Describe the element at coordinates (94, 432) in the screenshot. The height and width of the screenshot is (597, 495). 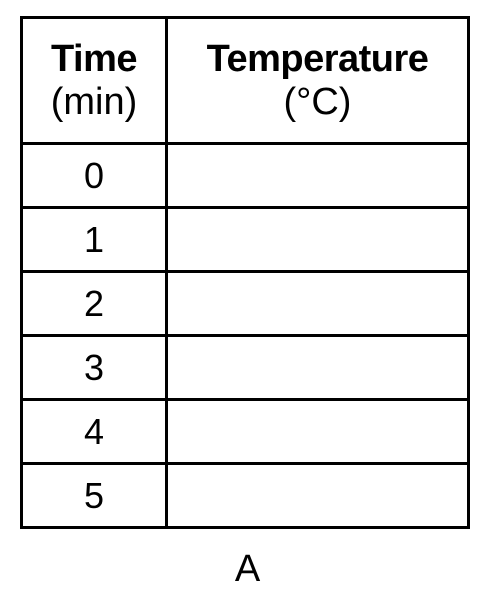
I see `time-cell: 4` at that location.